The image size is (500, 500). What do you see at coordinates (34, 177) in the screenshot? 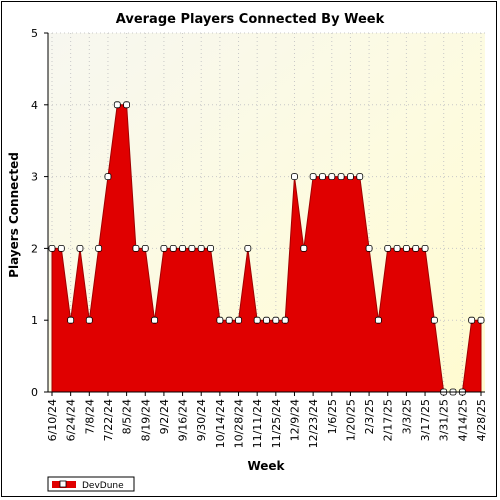
I see `y-tick-label: 3` at bounding box center [34, 177].